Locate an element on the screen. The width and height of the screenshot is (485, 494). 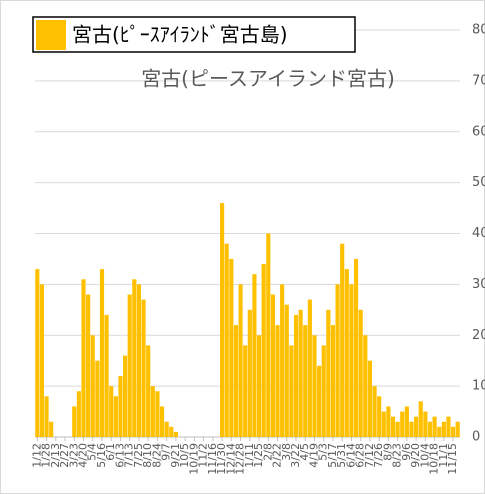
x-tick-label: 8/24 is located at coordinates (156, 455).